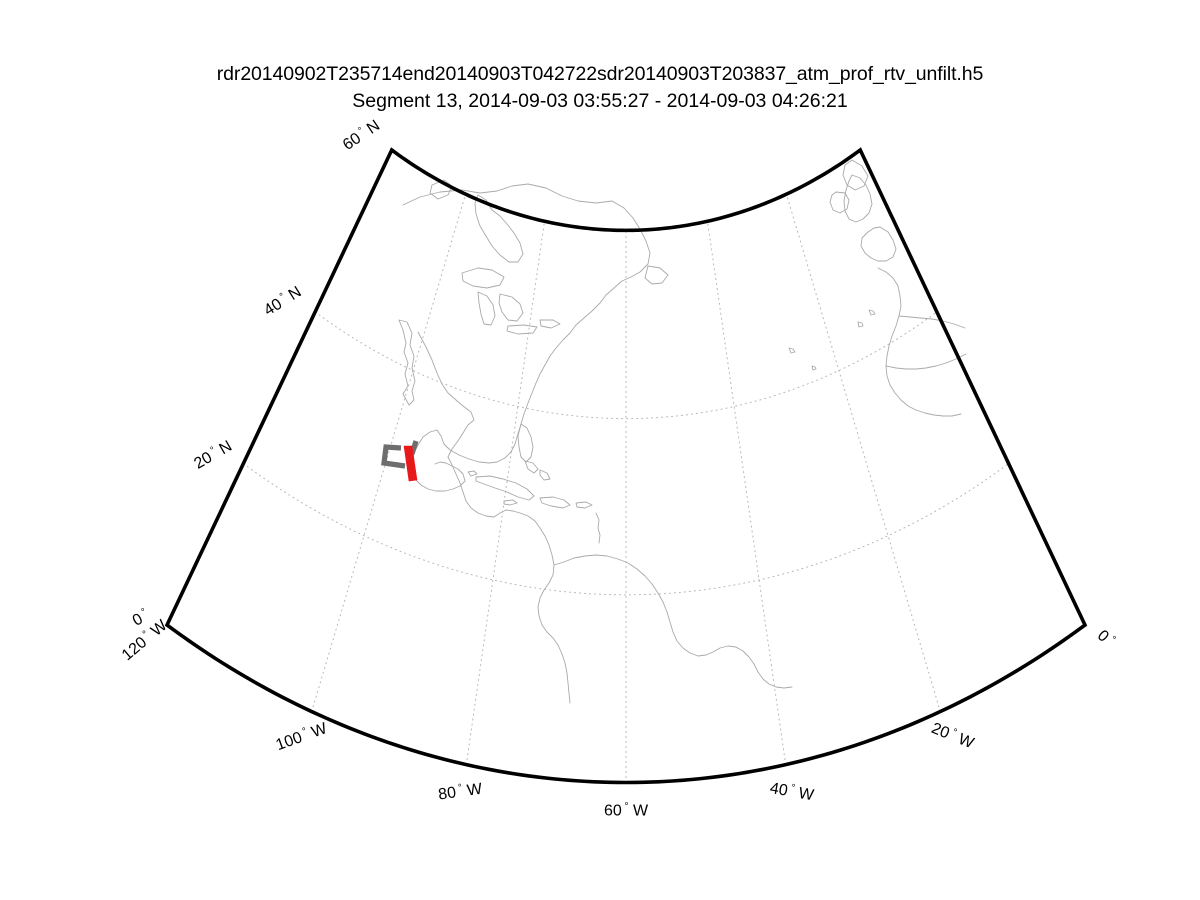  What do you see at coordinates (544, 383) in the screenshot?
I see `coast-usa-east` at bounding box center [544, 383].